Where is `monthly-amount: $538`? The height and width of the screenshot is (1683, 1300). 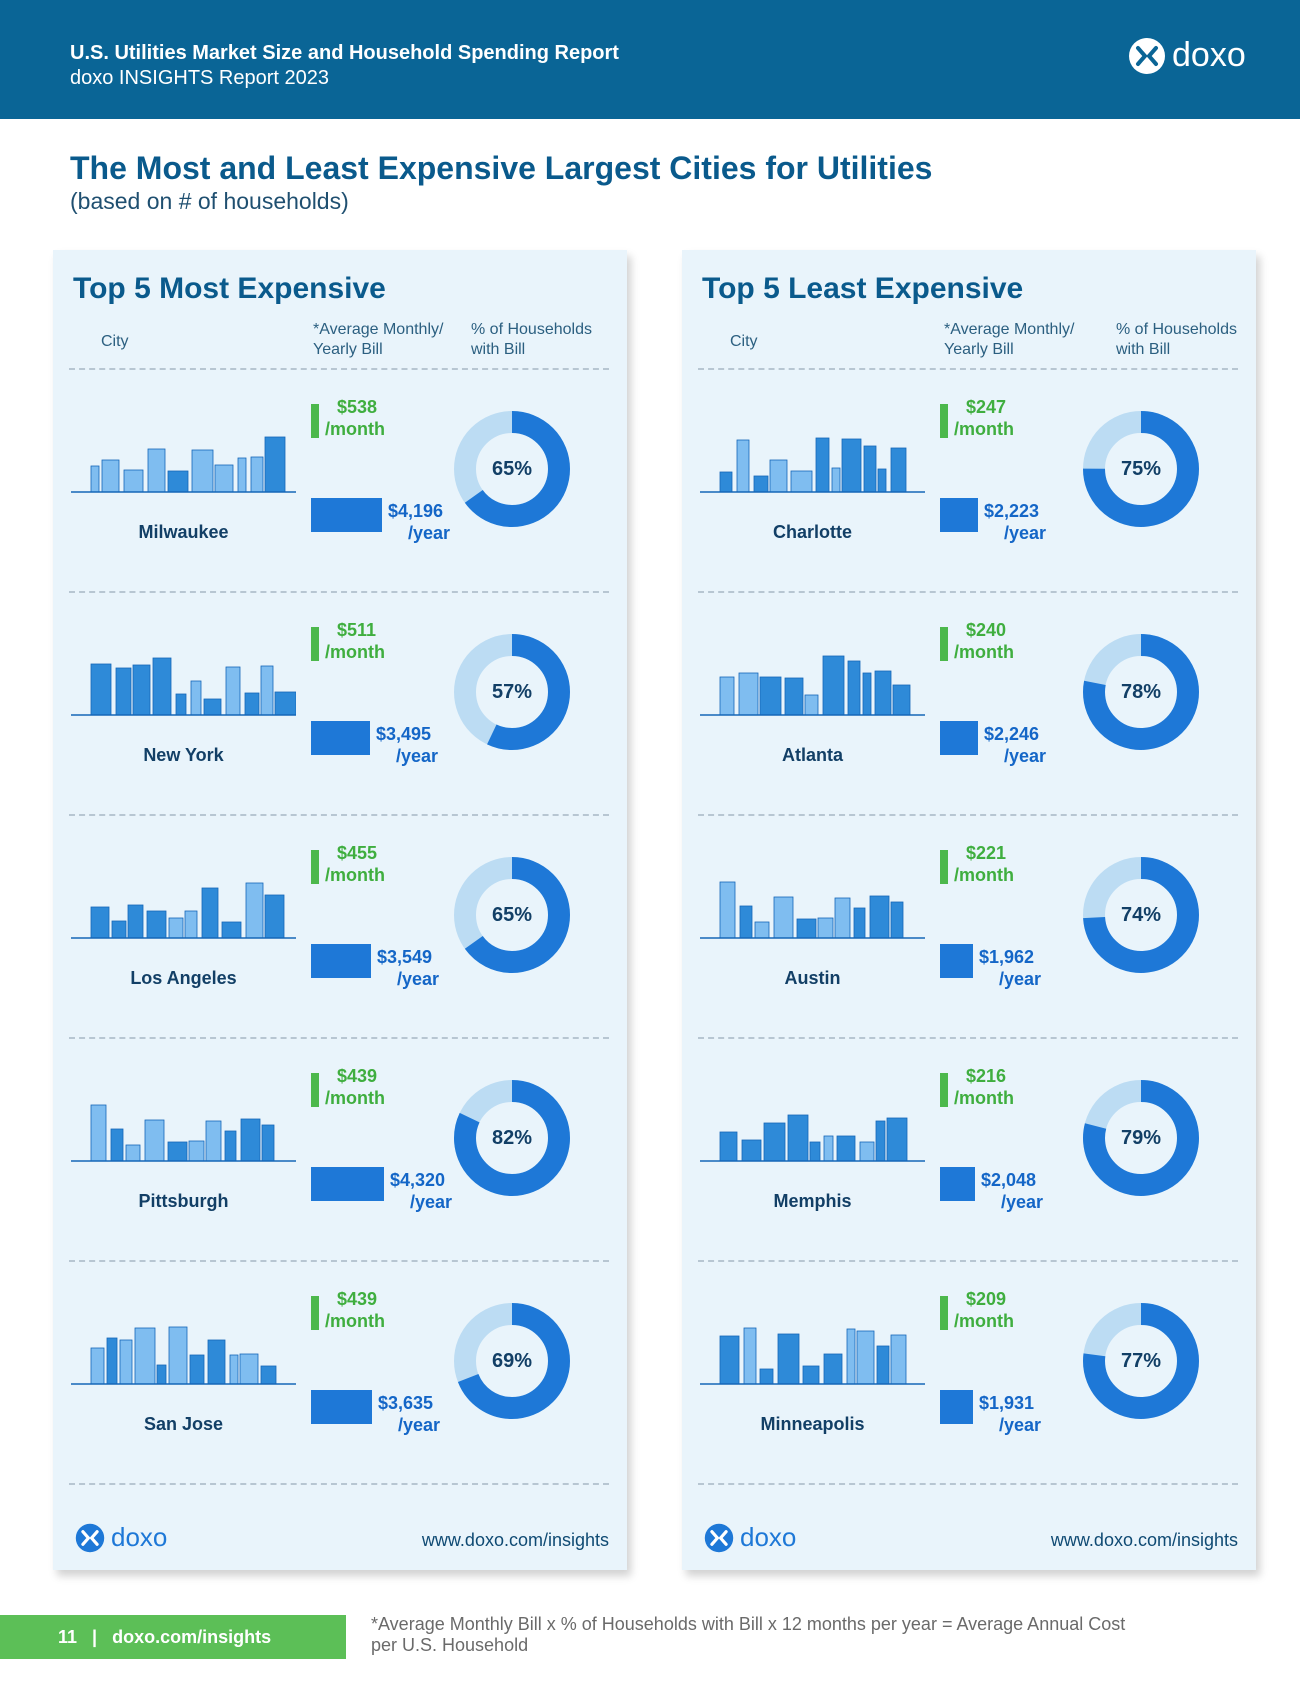 monthly-amount: $538 is located at coordinates (357, 407).